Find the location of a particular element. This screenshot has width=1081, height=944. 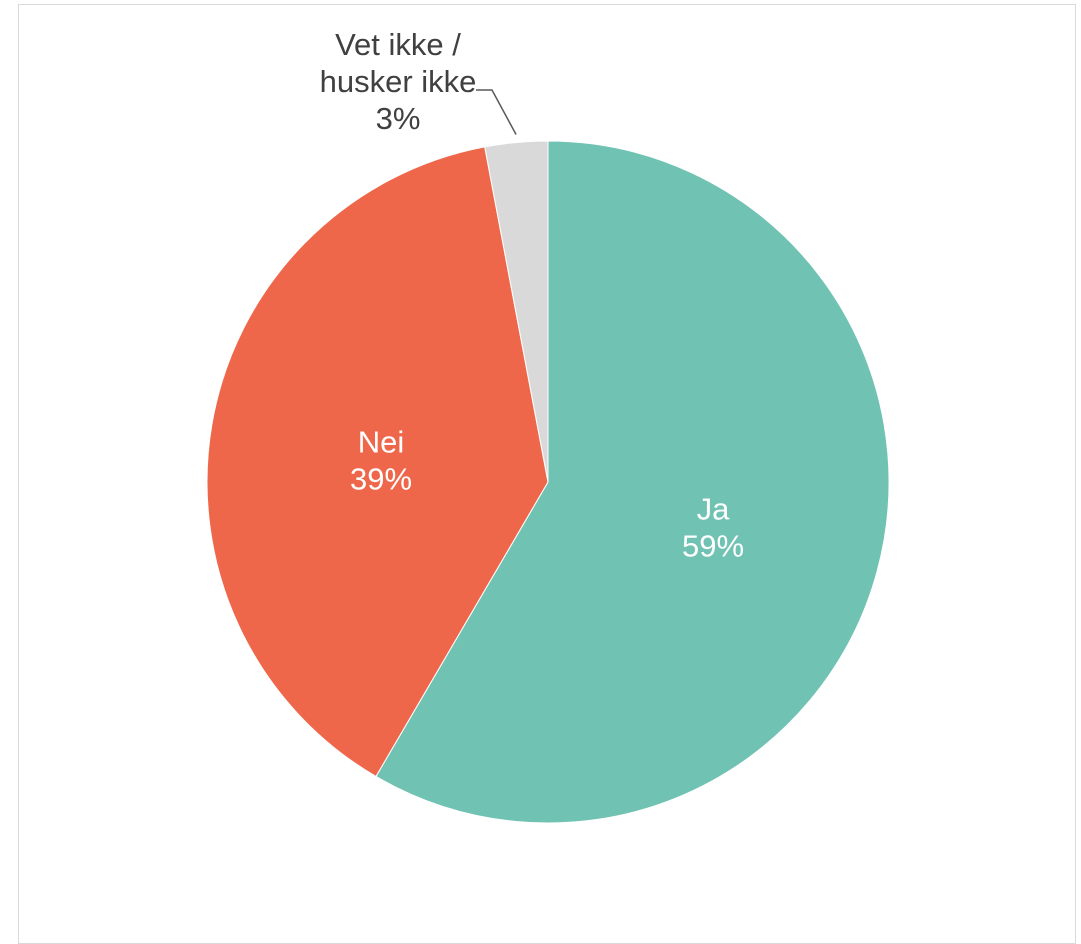

data-label-vet-ikke-husker-ikke: Vet ikke / husker ikke 3% is located at coordinates (398, 81).